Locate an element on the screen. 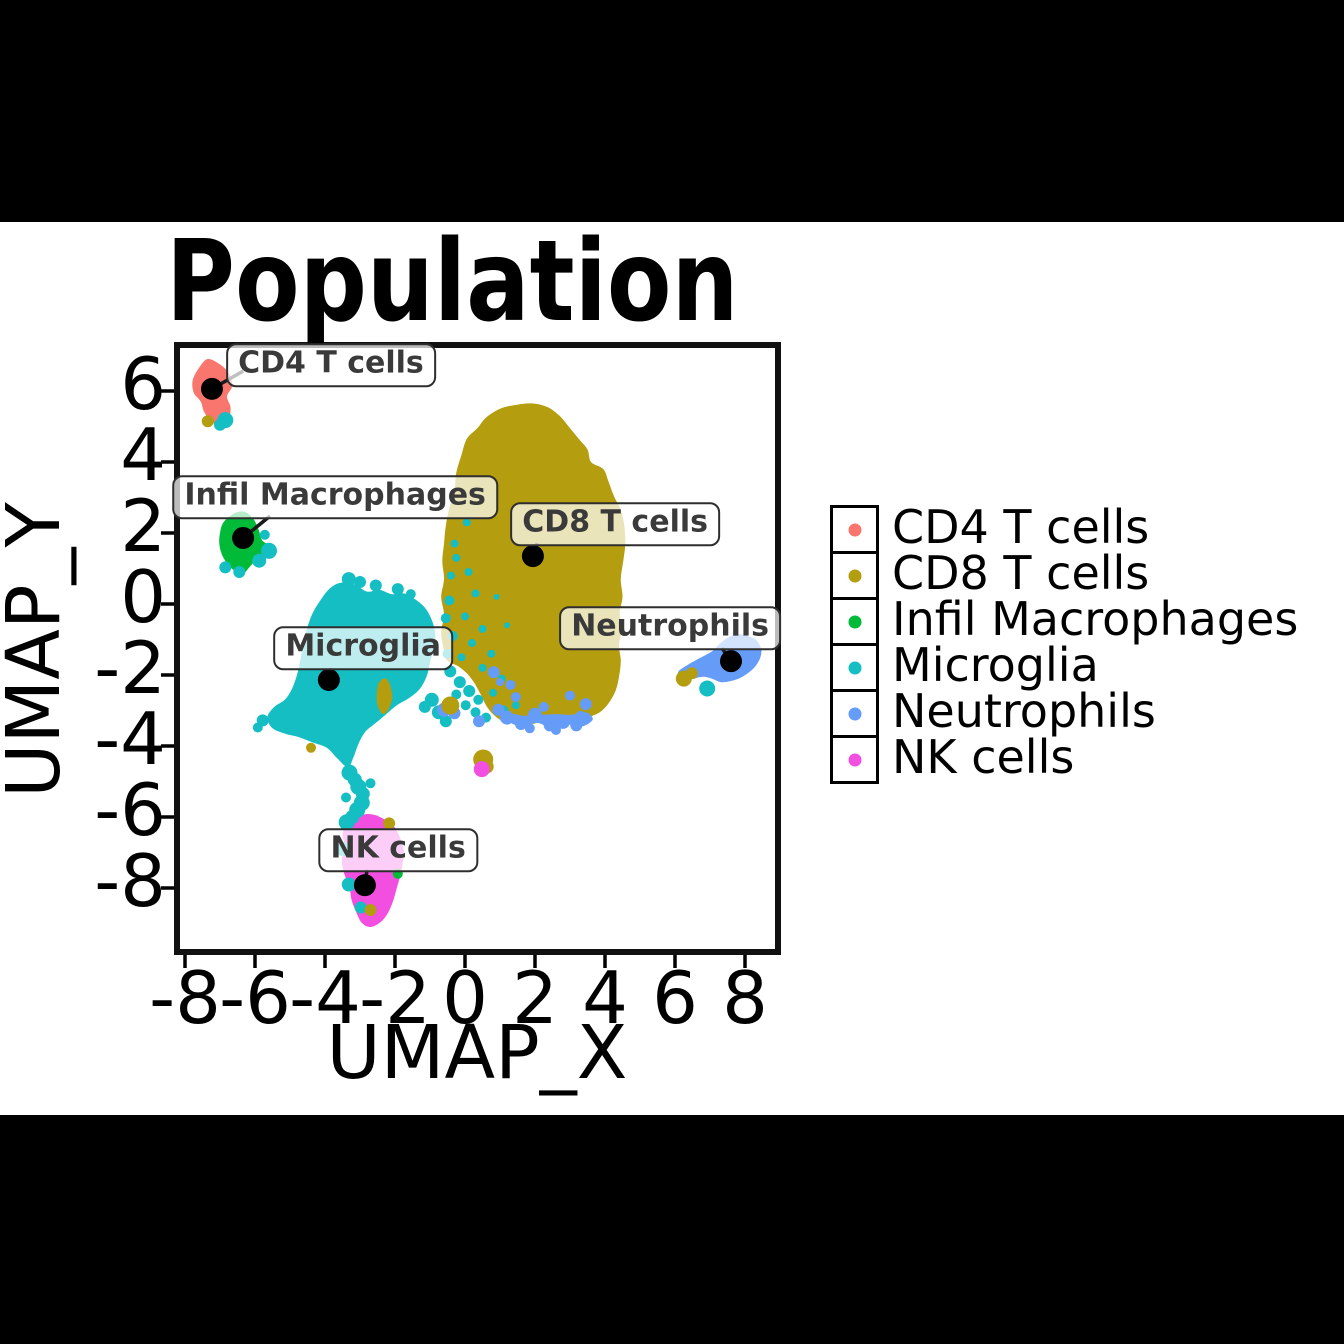 The height and width of the screenshot is (1344, 1344). x-tick-label: -6 is located at coordinates (255, 998).